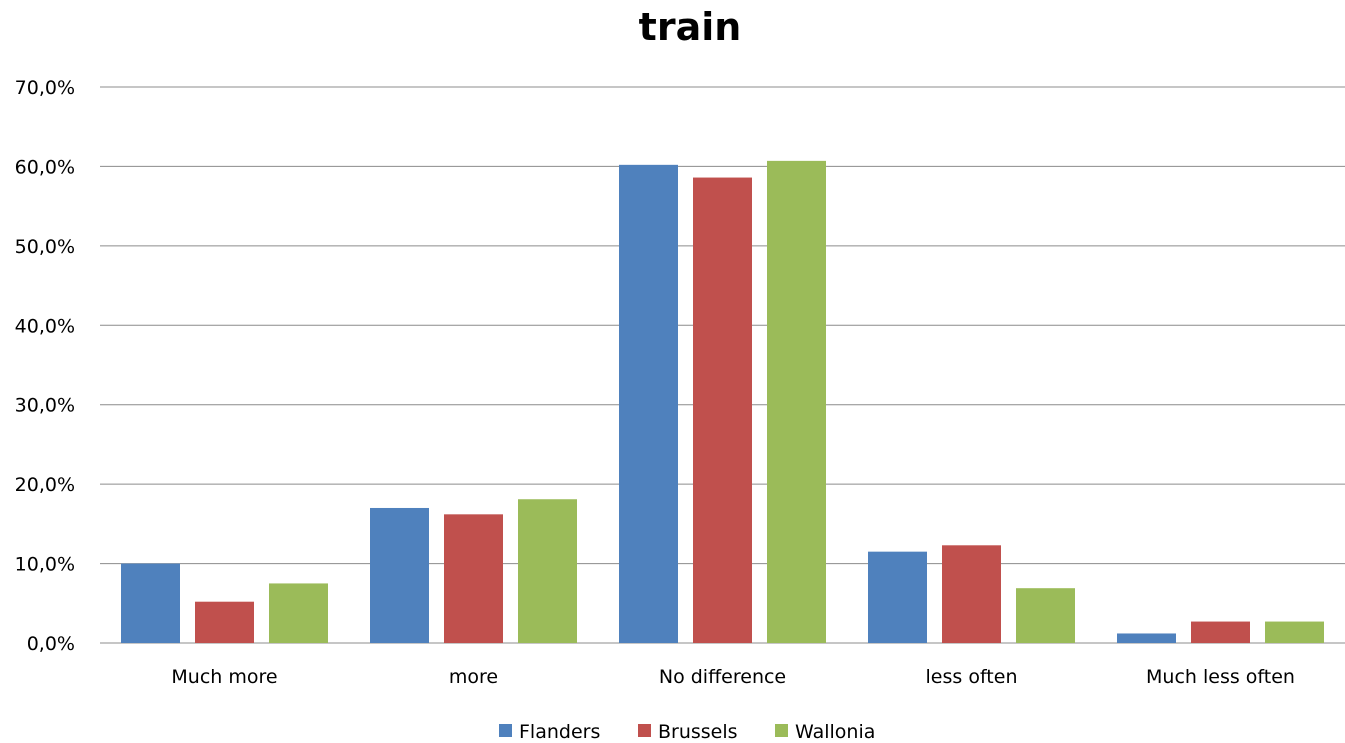  Describe the element at coordinates (781, 730) in the screenshot. I see `legend-swatch-wallonia` at that location.